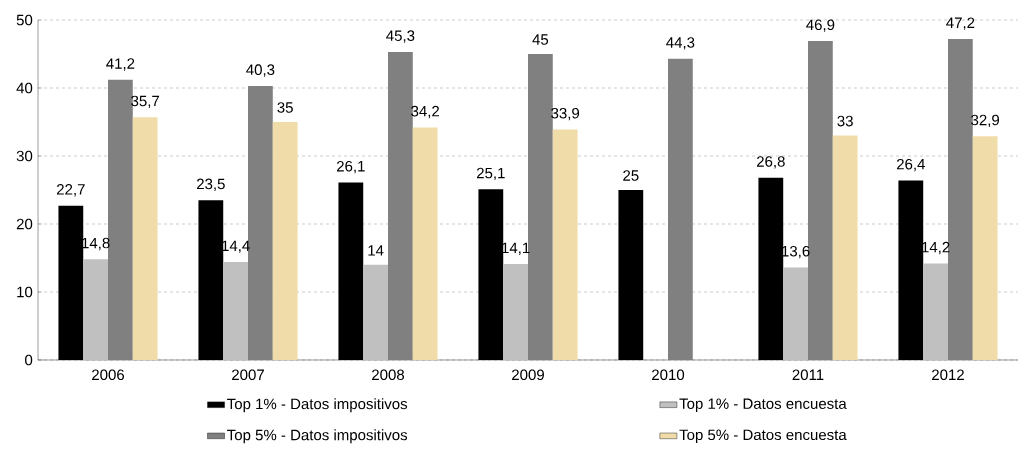  Describe the element at coordinates (528, 375) in the screenshot. I see `x-tick-label: 2009` at that location.